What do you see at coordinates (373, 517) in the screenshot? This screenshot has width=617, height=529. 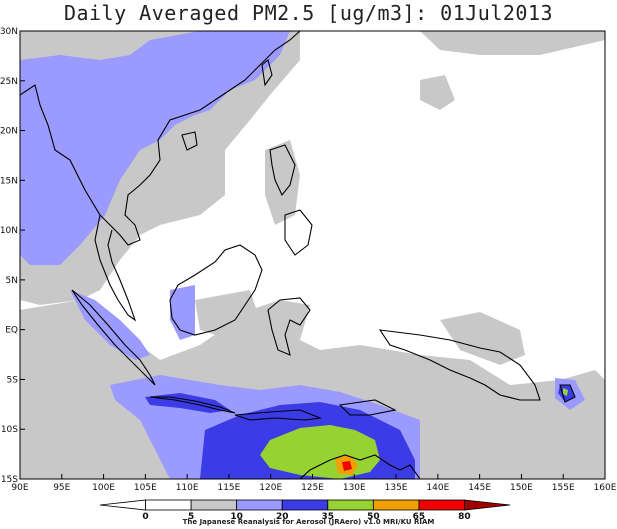 I see `colorbar-label: 50` at bounding box center [373, 517].